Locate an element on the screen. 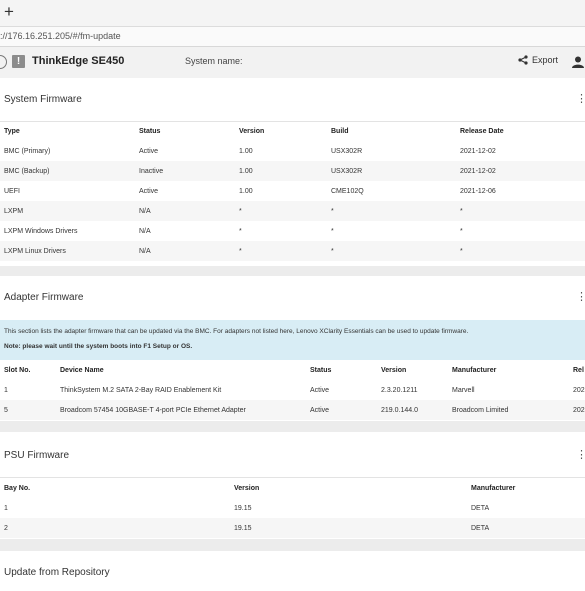 The width and height of the screenshot is (585, 591). table-row: UEFI Active 1.00 CME102Q 2021-12-06 is located at coordinates (292, 191).